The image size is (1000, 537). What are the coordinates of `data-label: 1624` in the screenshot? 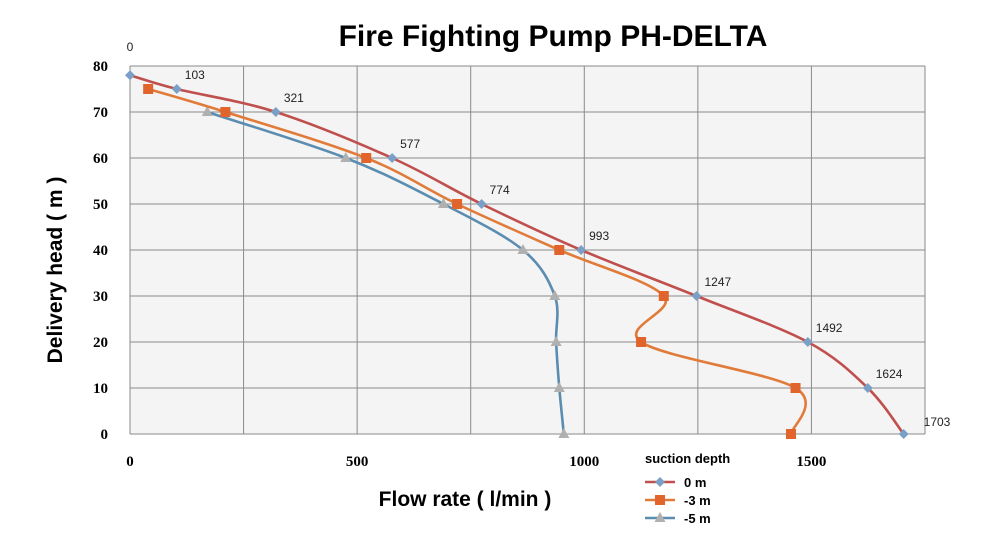 It's located at (889, 374).